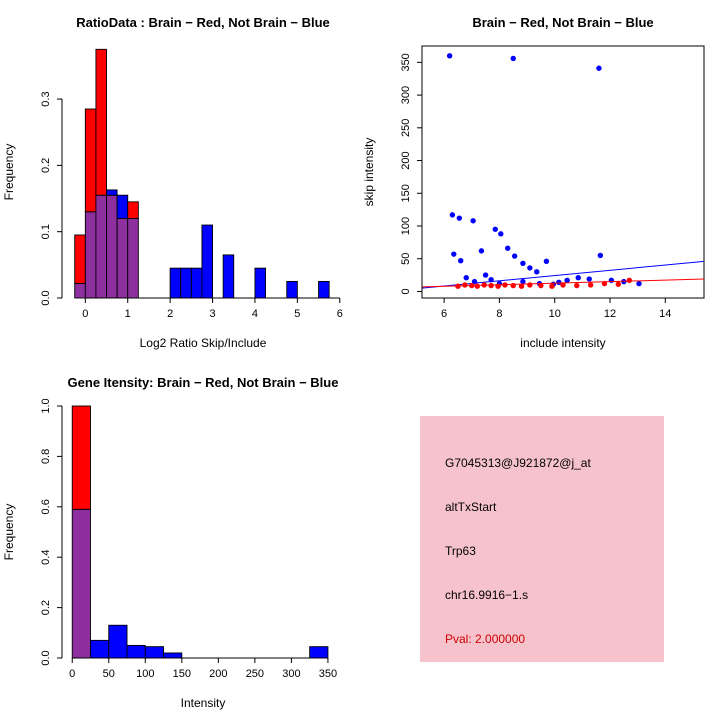 The width and height of the screenshot is (720, 720). What do you see at coordinates (170, 314) in the screenshot?
I see `x-tick-label: 2` at bounding box center [170, 314].